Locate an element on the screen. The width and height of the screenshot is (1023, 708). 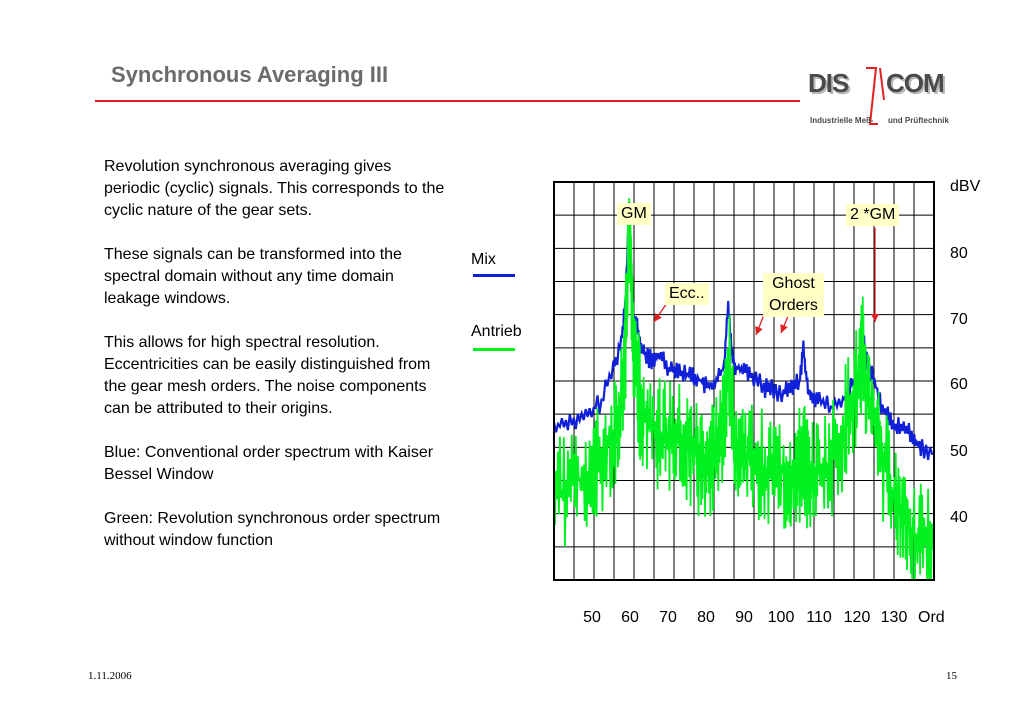
logo-text-com: COM is located at coordinates (915, 83).